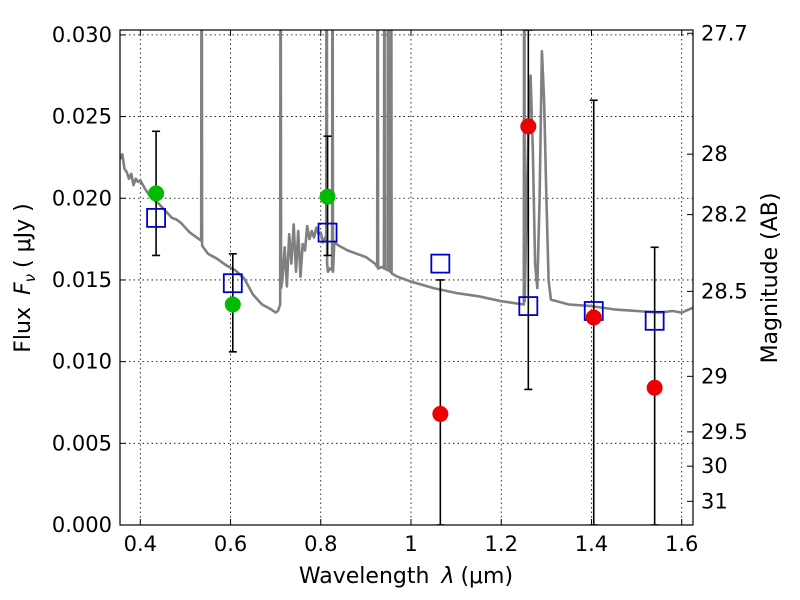 This screenshot has height=600, width=800. What do you see at coordinates (406, 576) in the screenshot?
I see `x-axis-label: Wavelength λ (μm)` at bounding box center [406, 576].